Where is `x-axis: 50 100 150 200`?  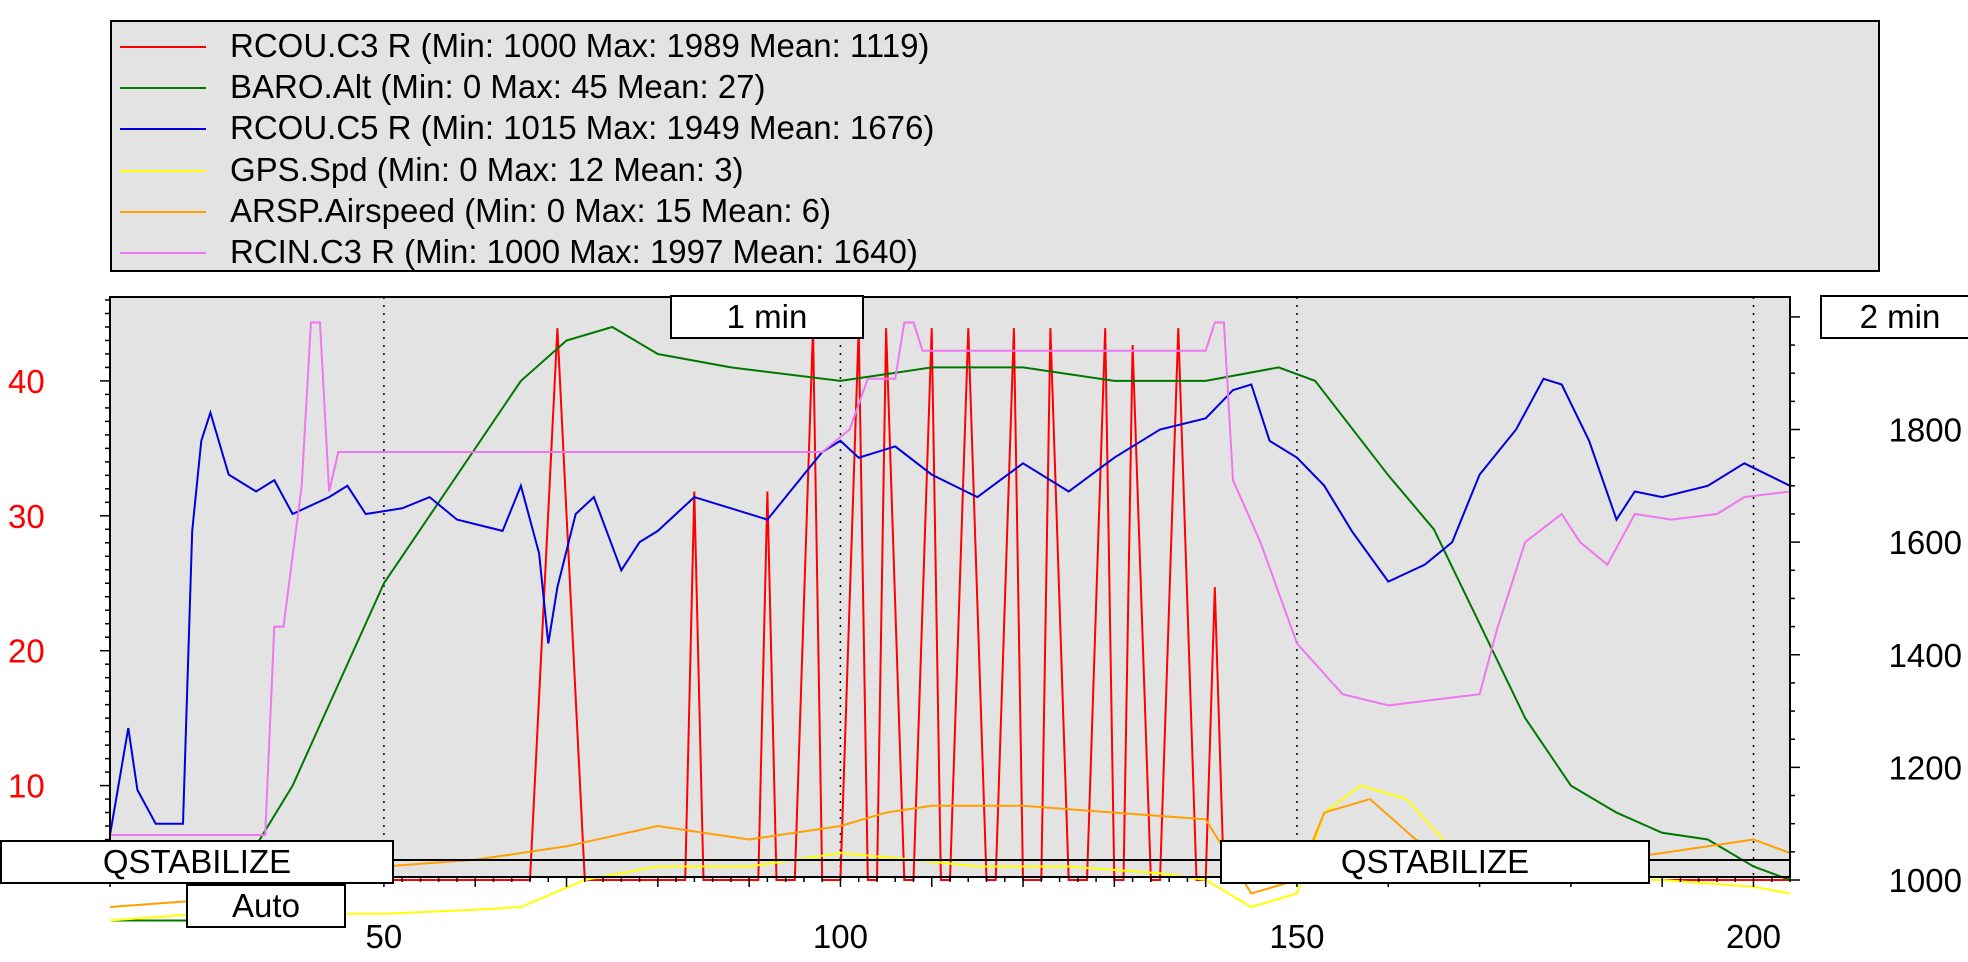
x-axis: 50 100 150 200 is located at coordinates (950, 916).